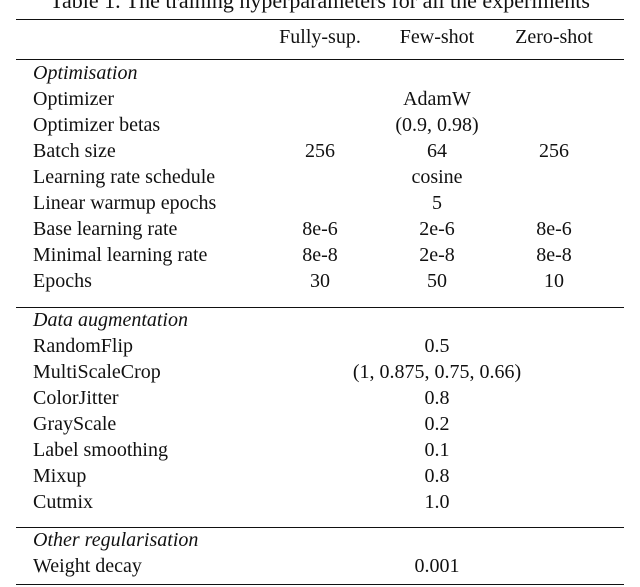 This screenshot has width=640, height=587. Describe the element at coordinates (320, 540) in the screenshot. I see `section-header-row: Other regularisation` at that location.